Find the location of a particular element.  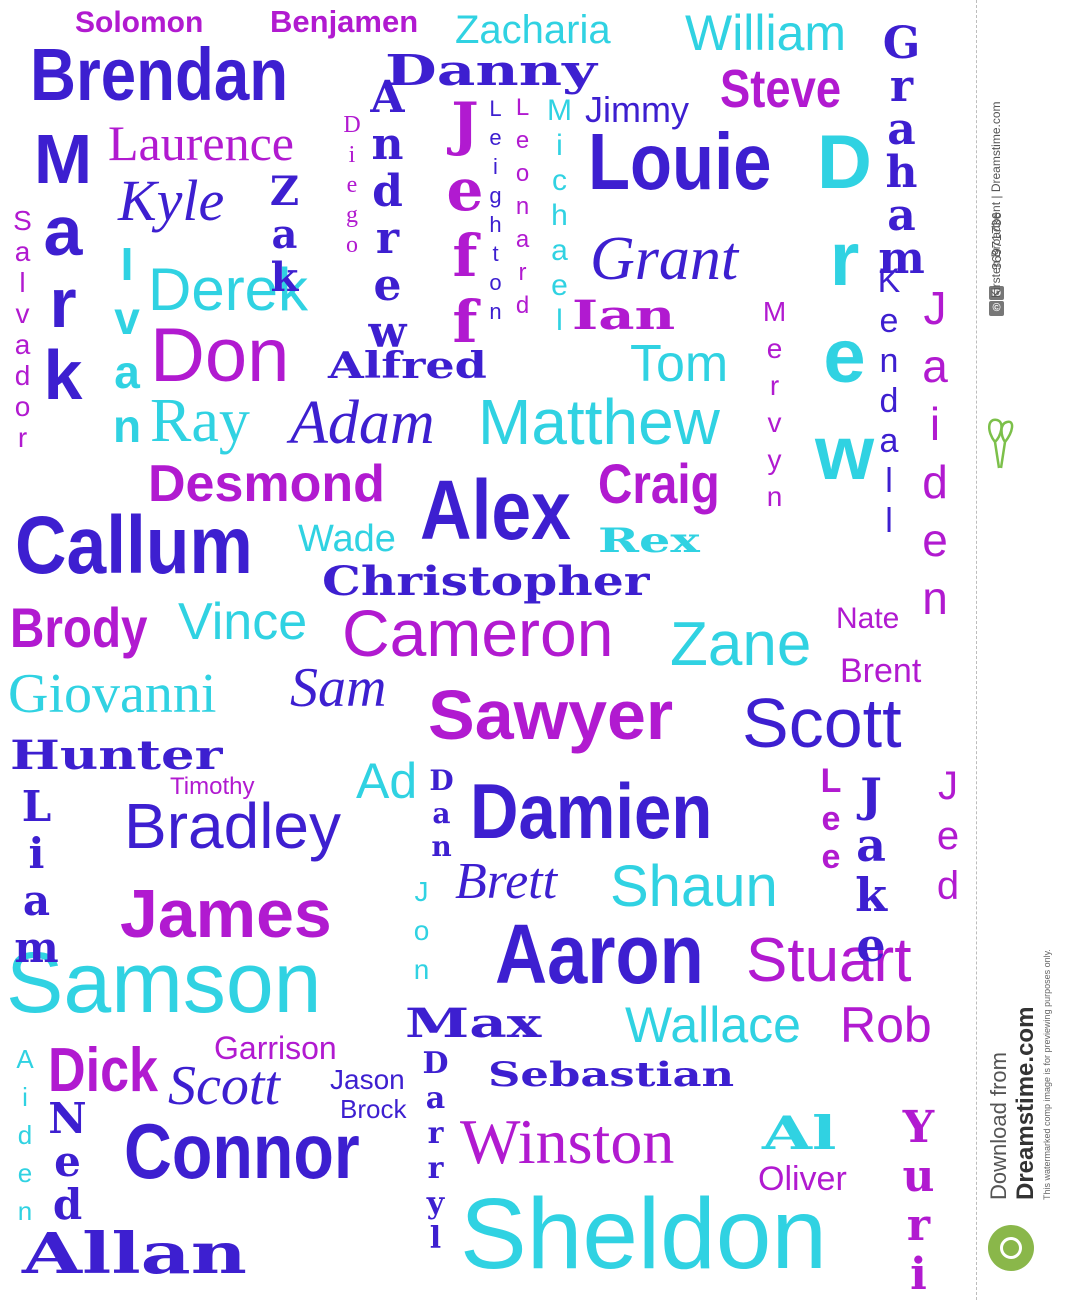

word-hunter: Hunter is located at coordinates (116, 755).